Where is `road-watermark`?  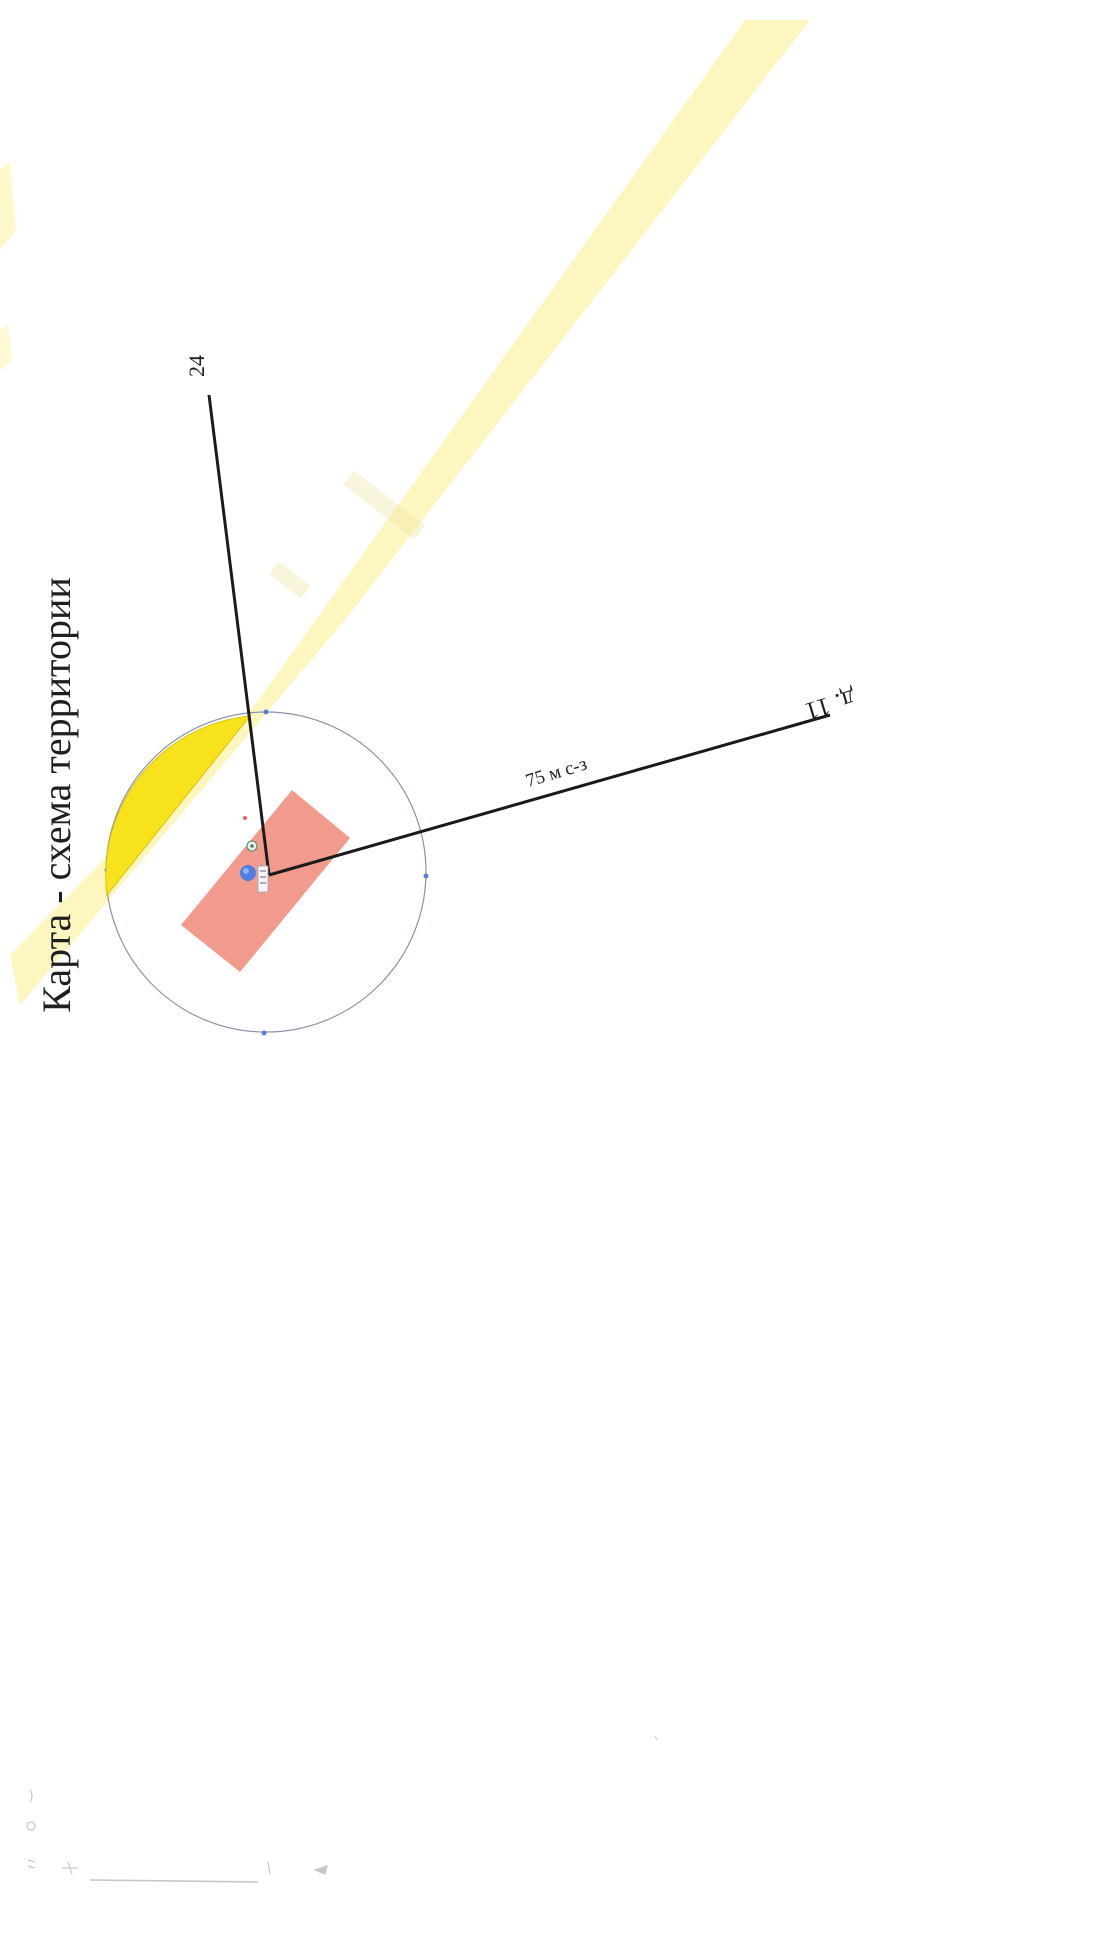 road-watermark is located at coordinates (347, 534).